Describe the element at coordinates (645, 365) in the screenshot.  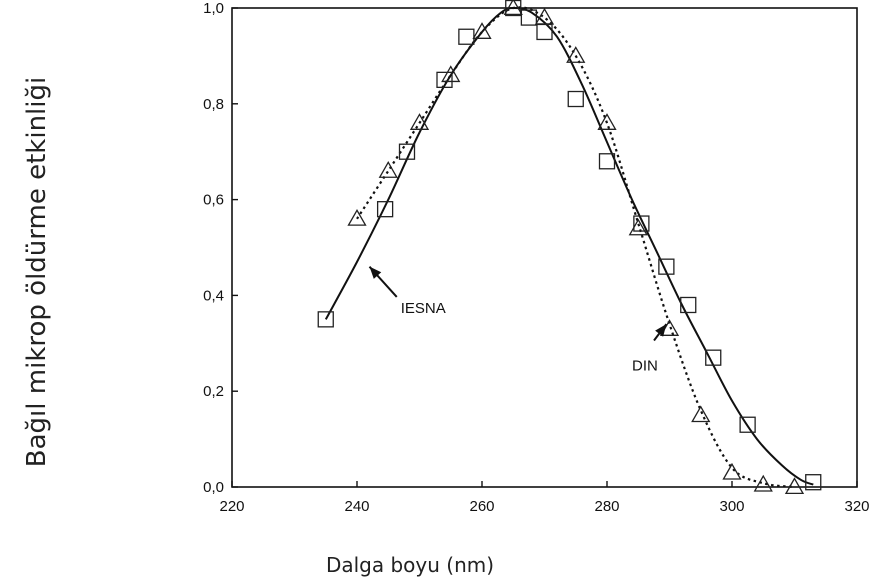
I see `annotation-label-din: DIN` at that location.